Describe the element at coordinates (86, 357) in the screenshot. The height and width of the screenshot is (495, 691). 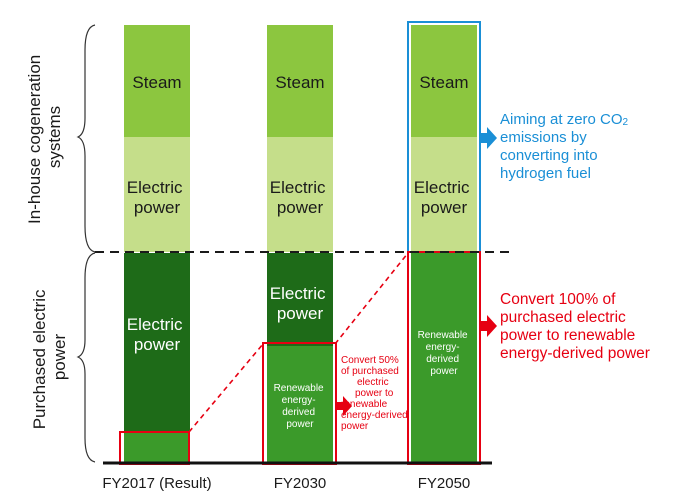
I see `lower-brace` at that location.